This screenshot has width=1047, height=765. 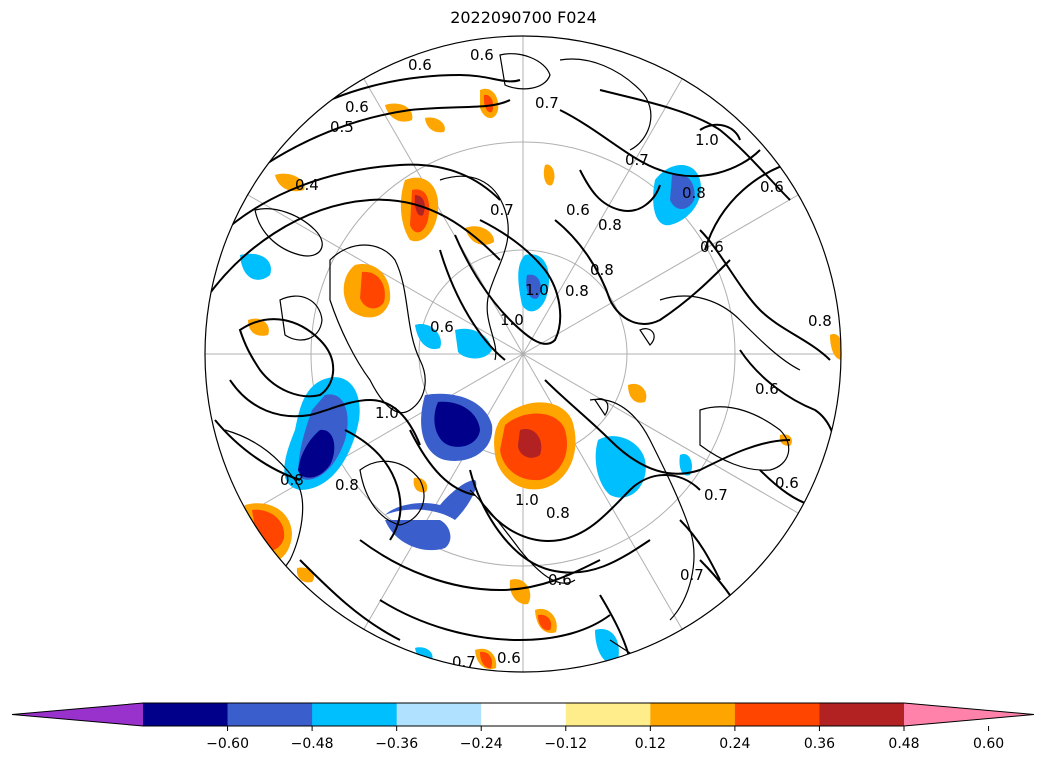 I want to click on colorbar-tick-label: −0.12, so click(x=565, y=744).